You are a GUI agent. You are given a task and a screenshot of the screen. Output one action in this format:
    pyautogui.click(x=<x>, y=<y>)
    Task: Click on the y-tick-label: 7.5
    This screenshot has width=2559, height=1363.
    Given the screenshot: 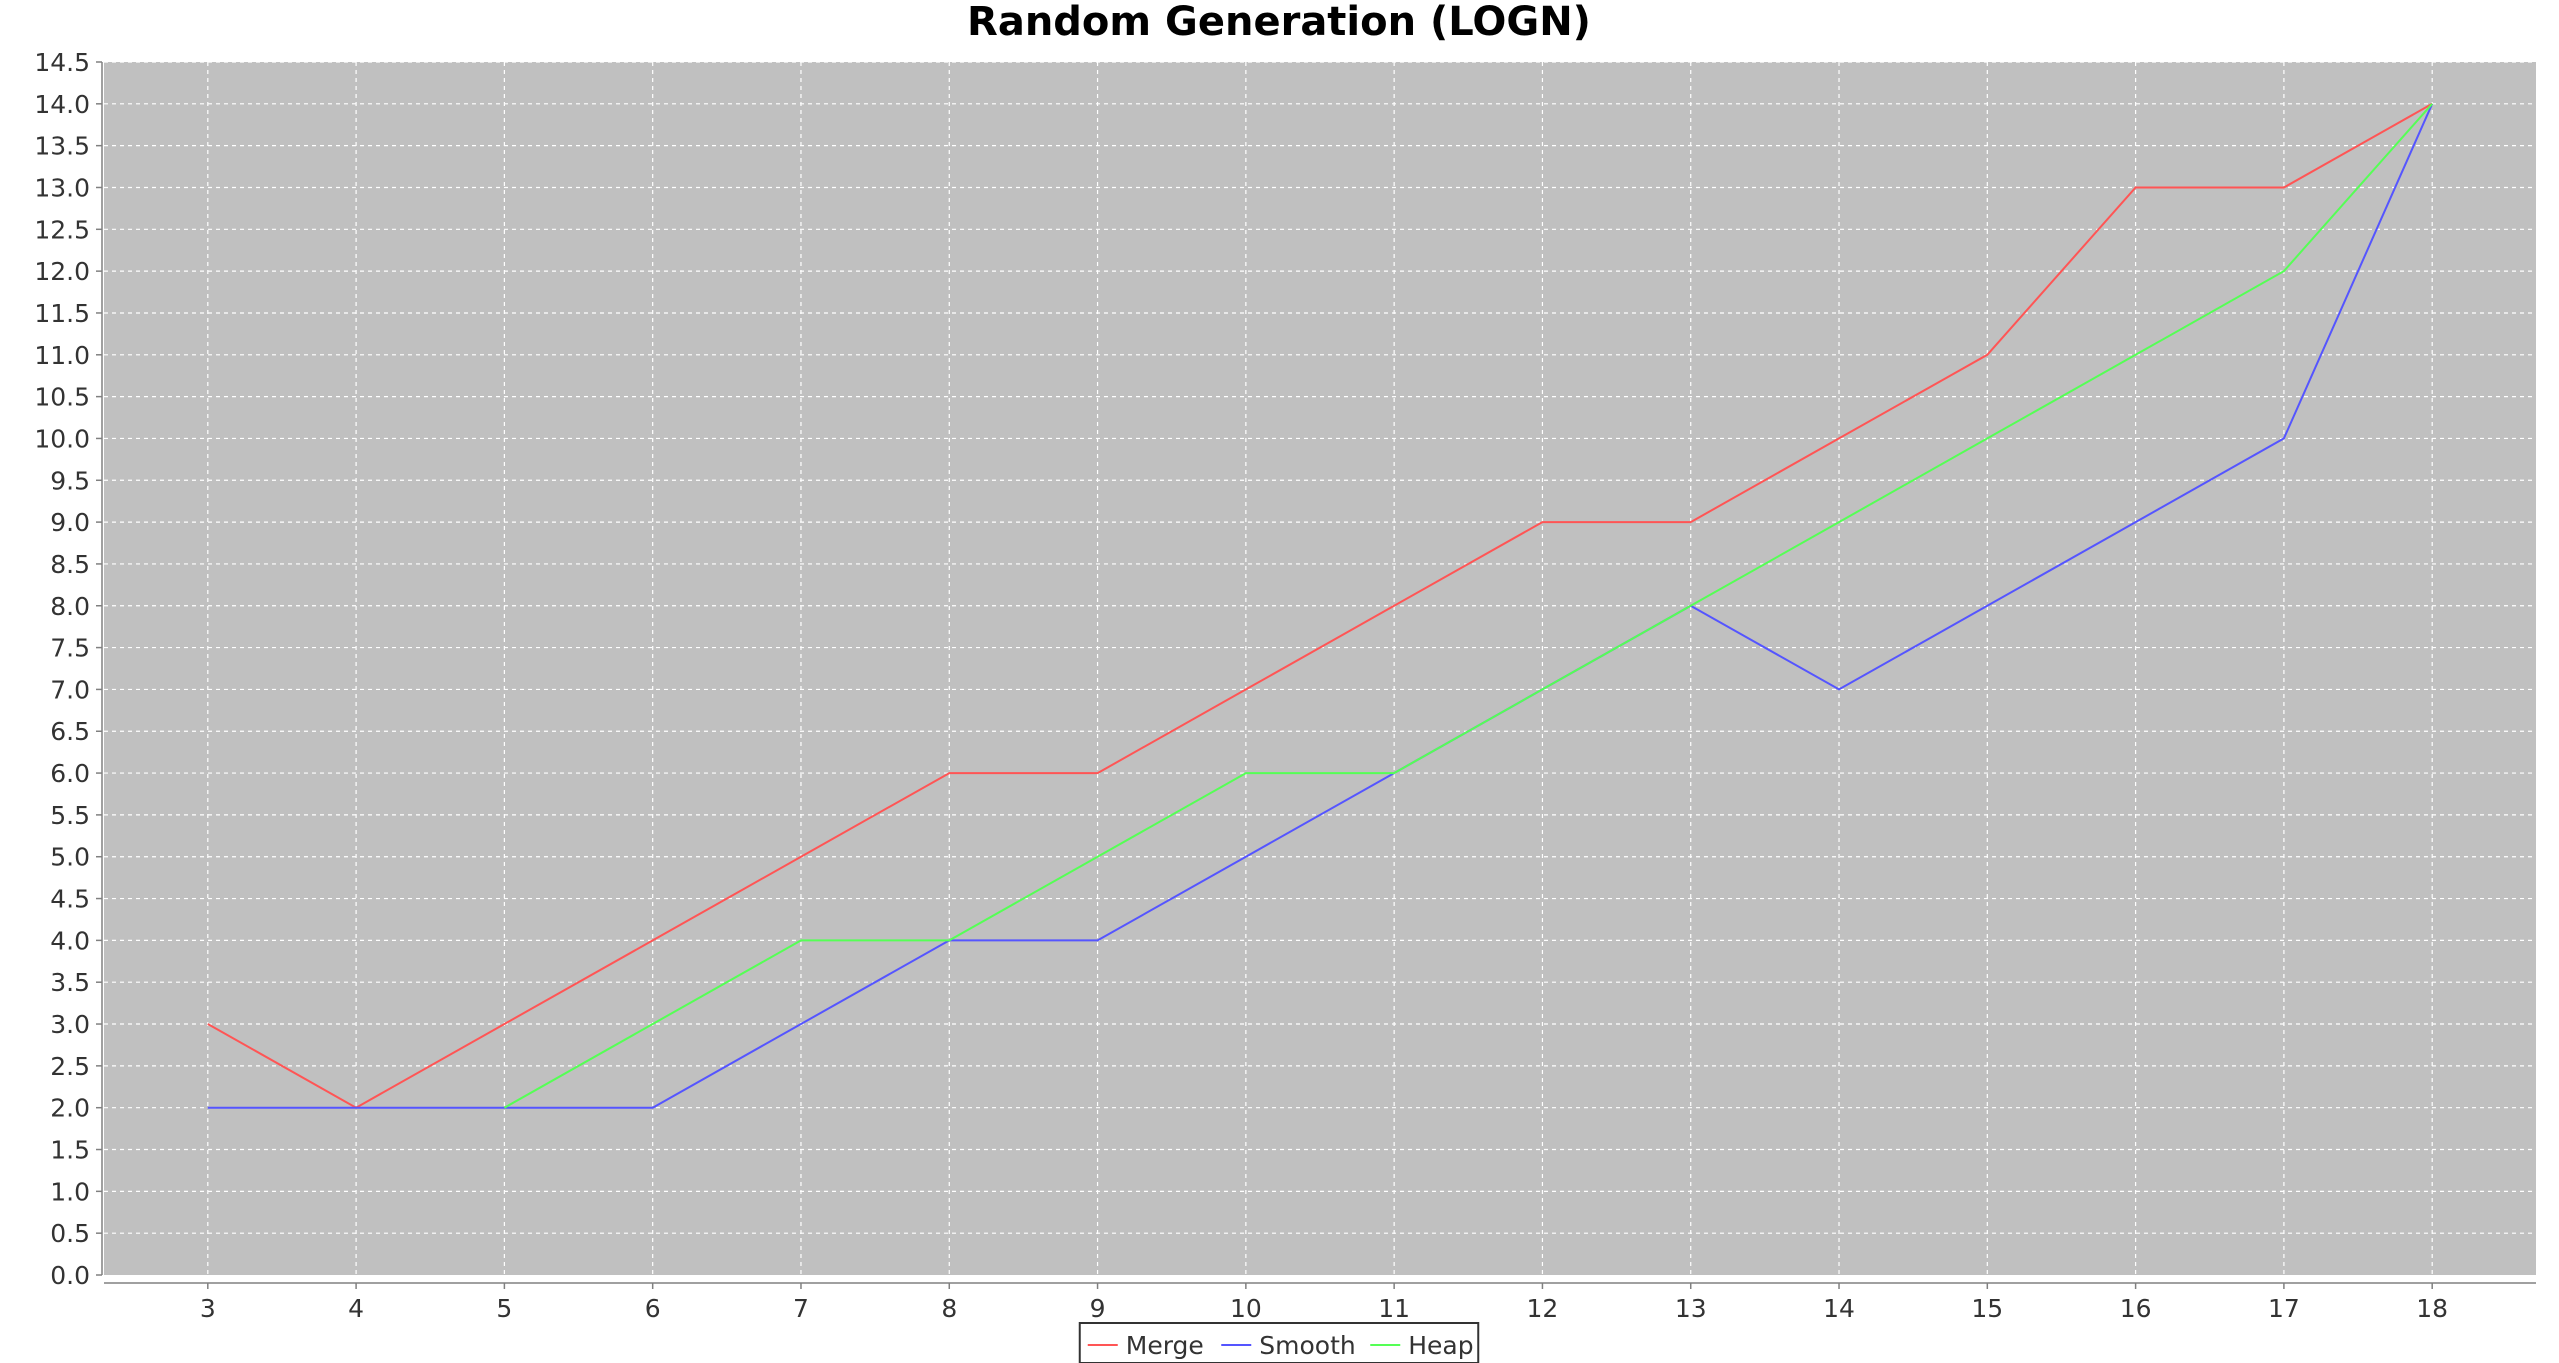 What is the action you would take?
    pyautogui.click(x=70, y=648)
    